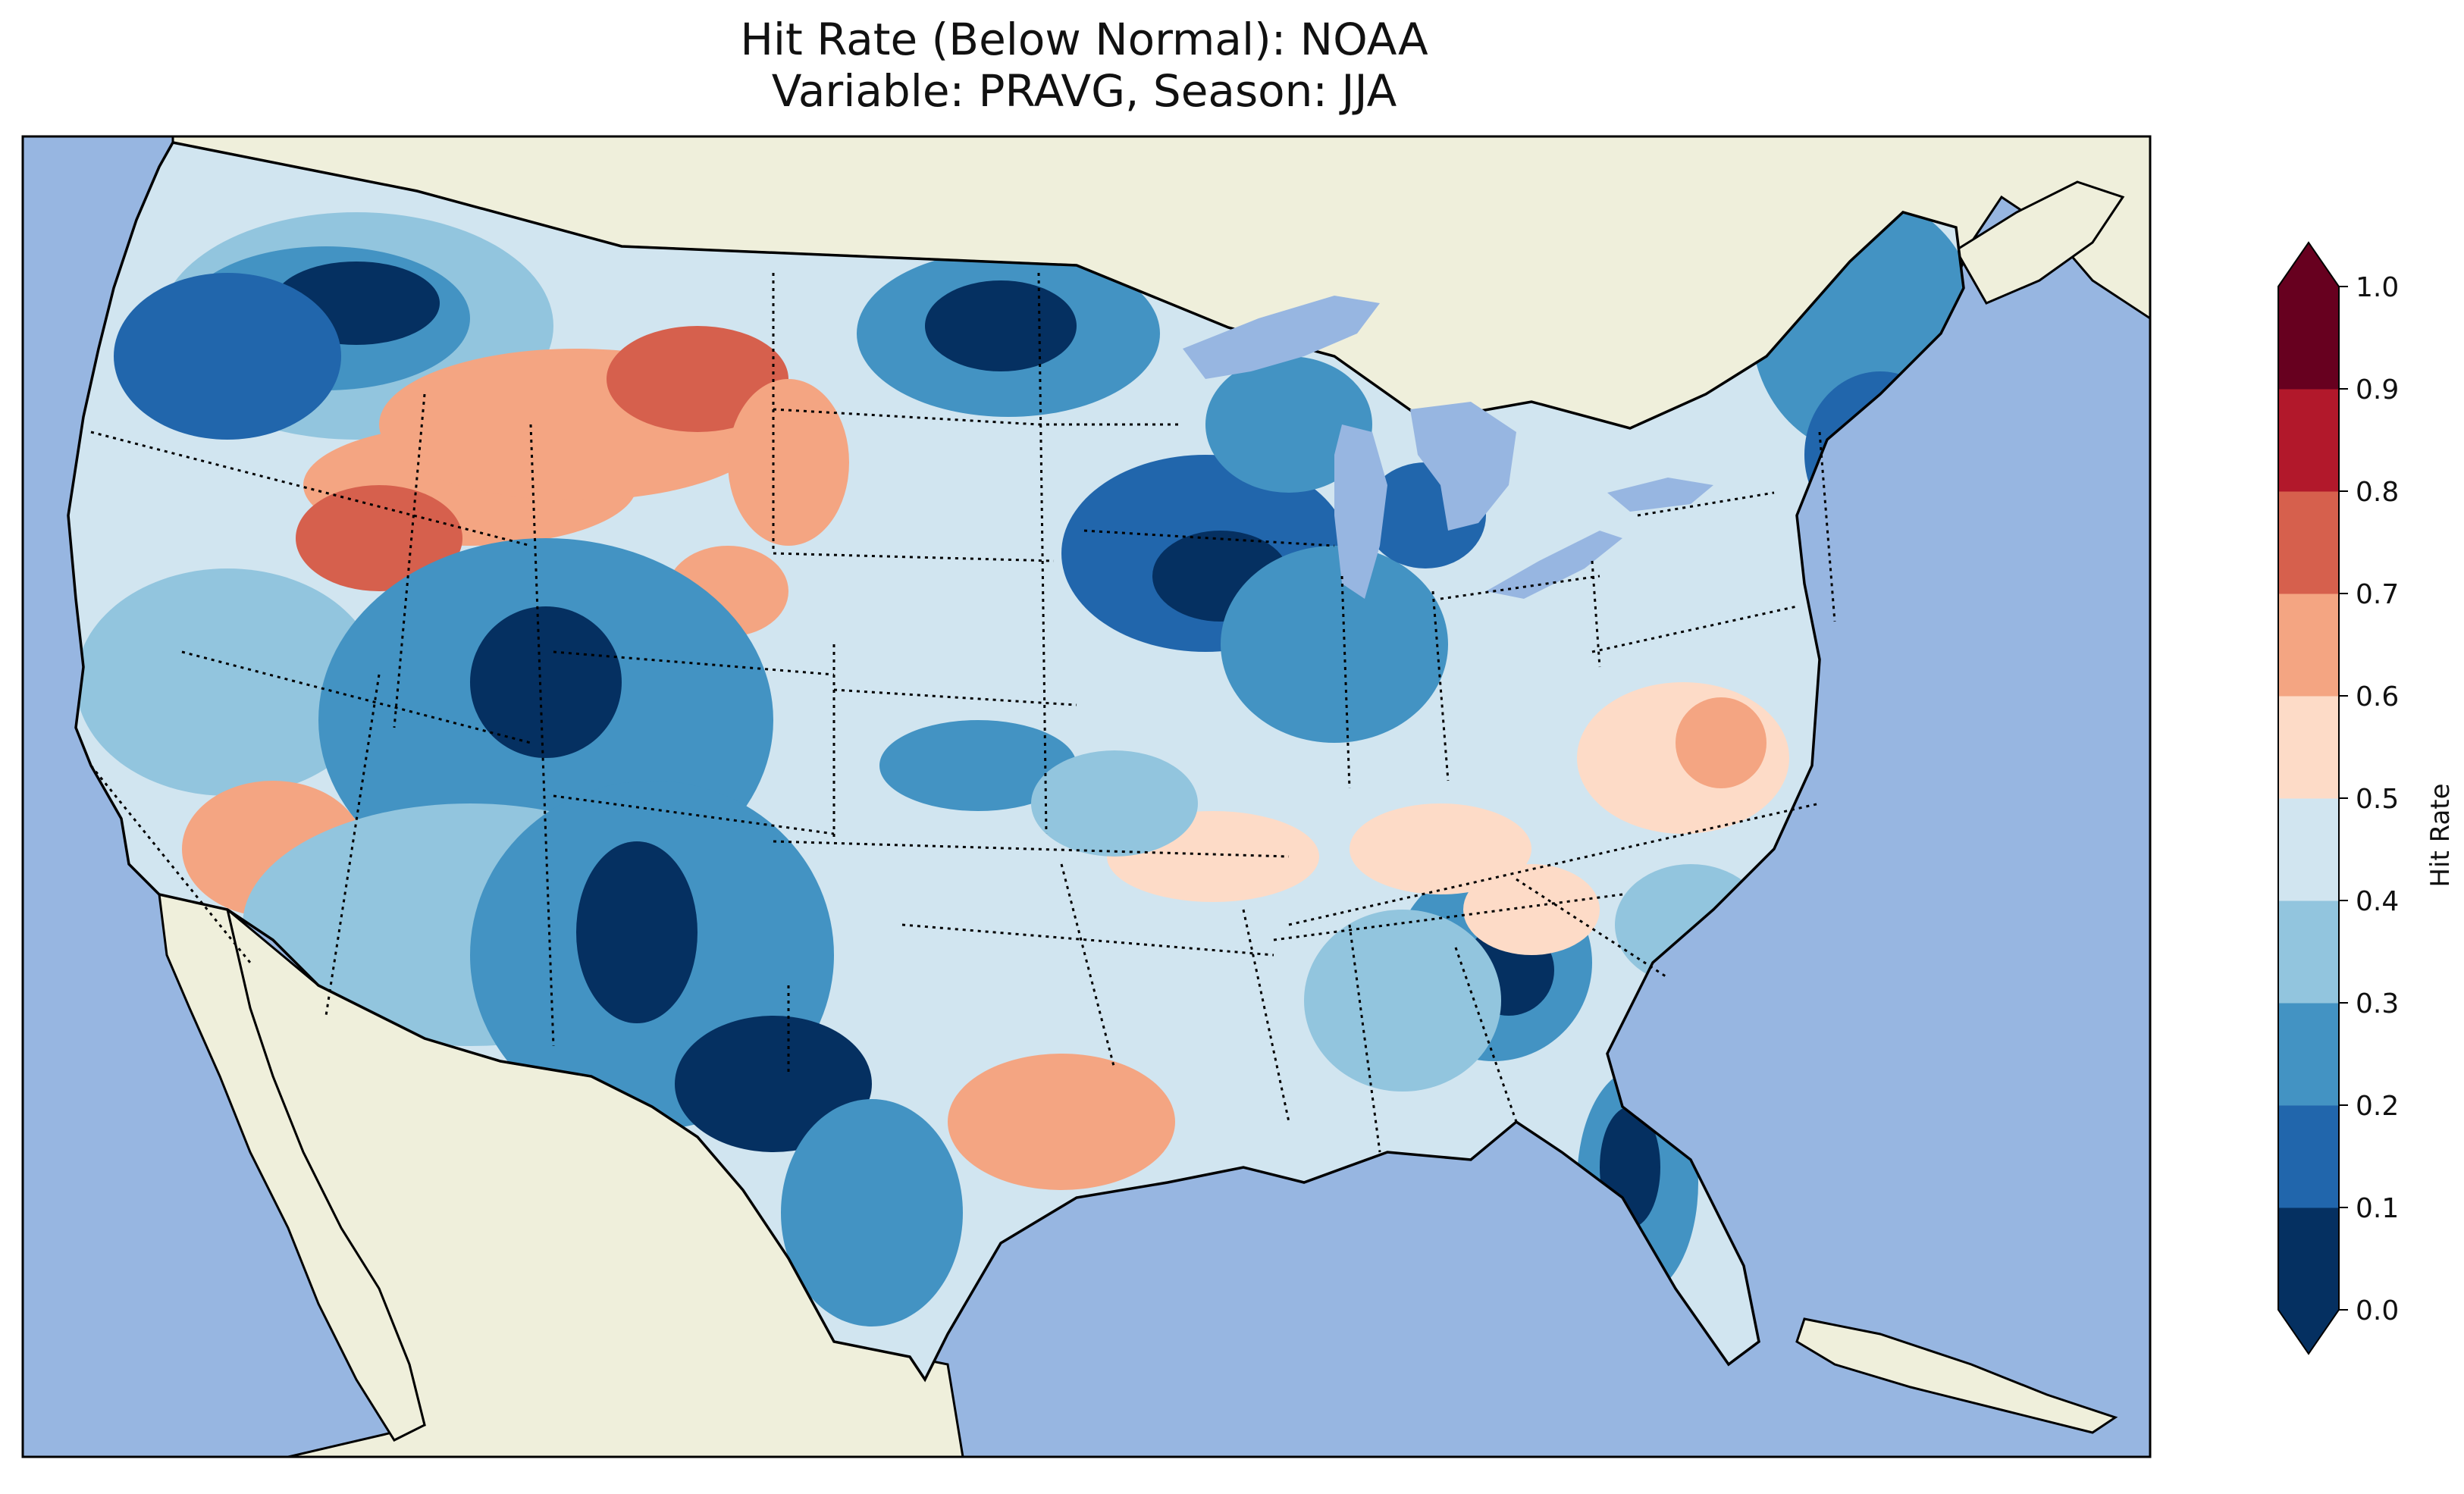 The width and height of the screenshot is (2464, 1494). What do you see at coordinates (1956, 1375) in the screenshot?
I see `cuba-island` at bounding box center [1956, 1375].